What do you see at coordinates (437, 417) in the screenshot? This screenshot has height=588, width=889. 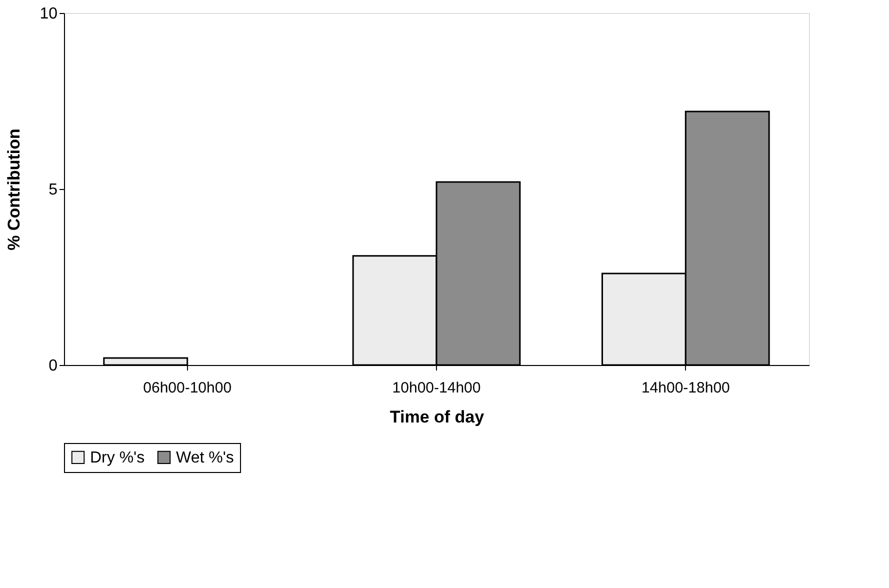 I see `x-axis-title: Time of day` at bounding box center [437, 417].